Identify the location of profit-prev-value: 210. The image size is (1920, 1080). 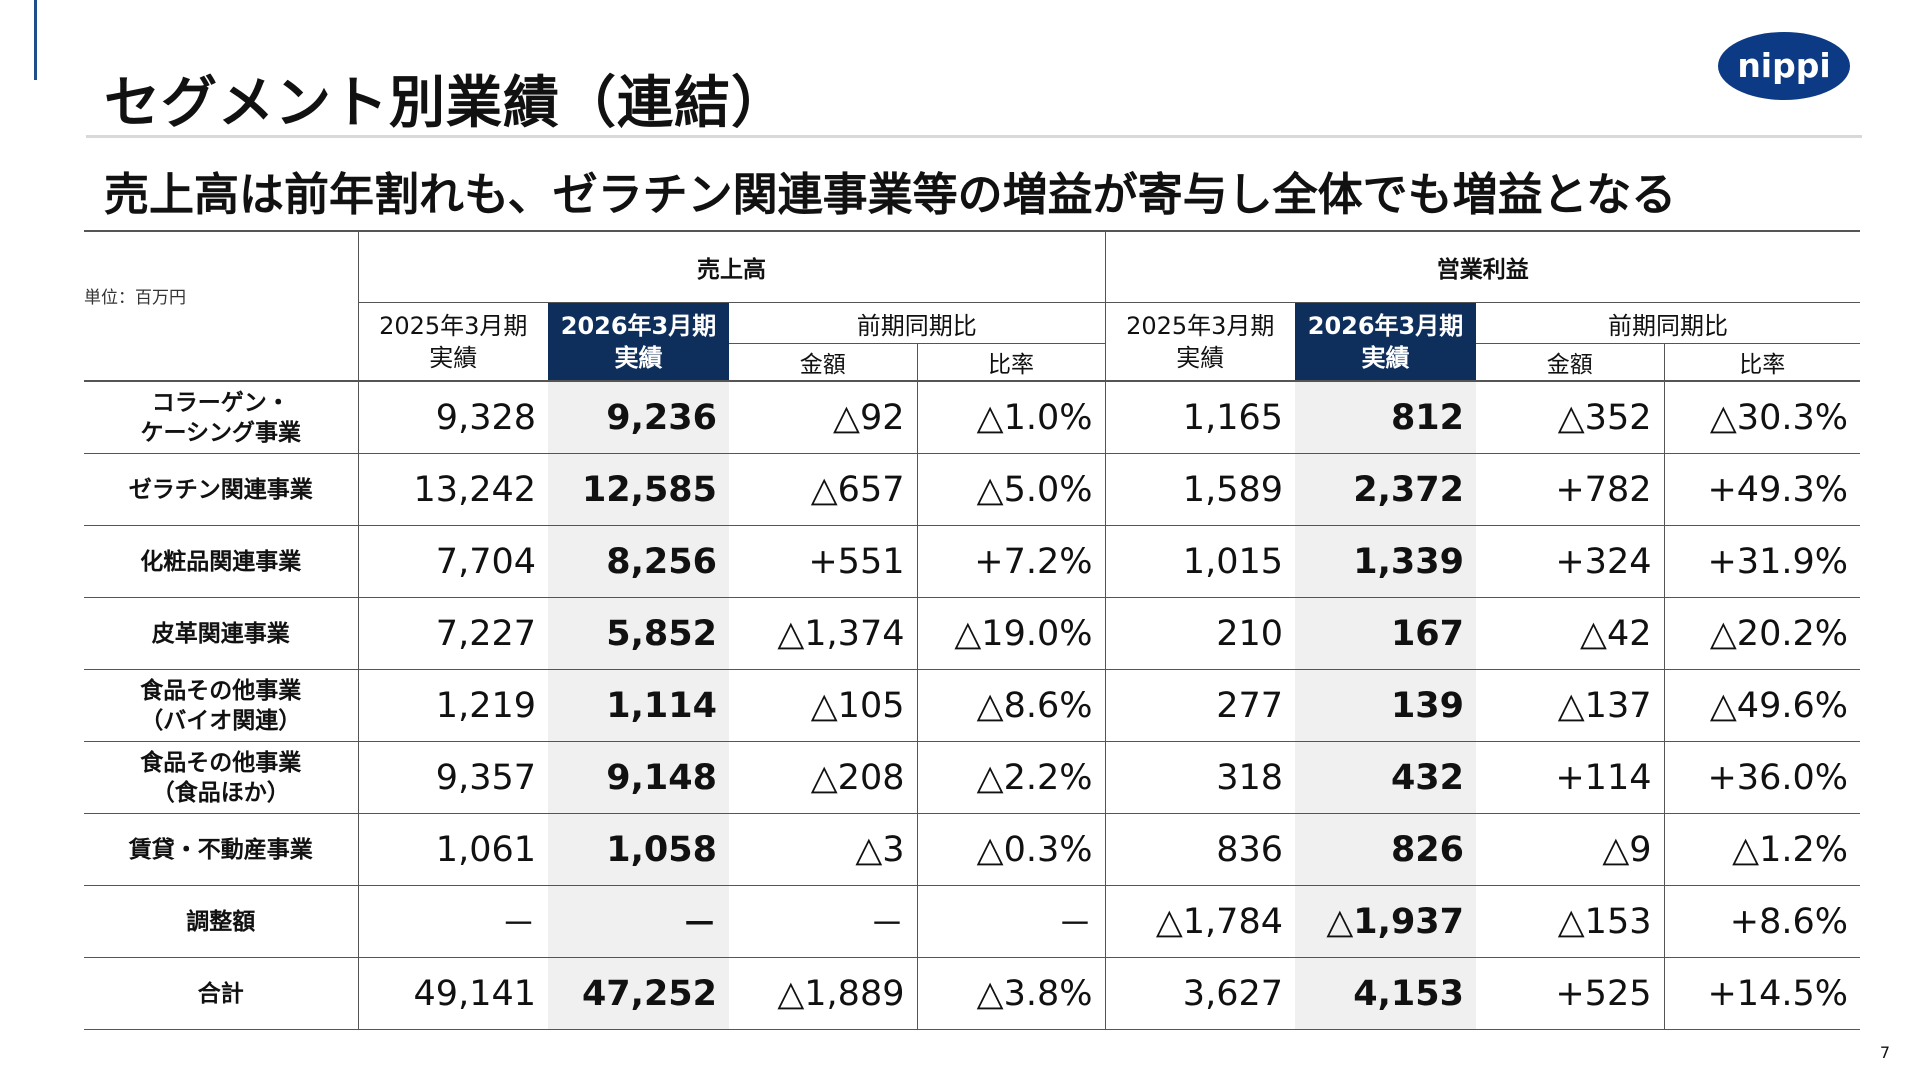
(1199, 633).